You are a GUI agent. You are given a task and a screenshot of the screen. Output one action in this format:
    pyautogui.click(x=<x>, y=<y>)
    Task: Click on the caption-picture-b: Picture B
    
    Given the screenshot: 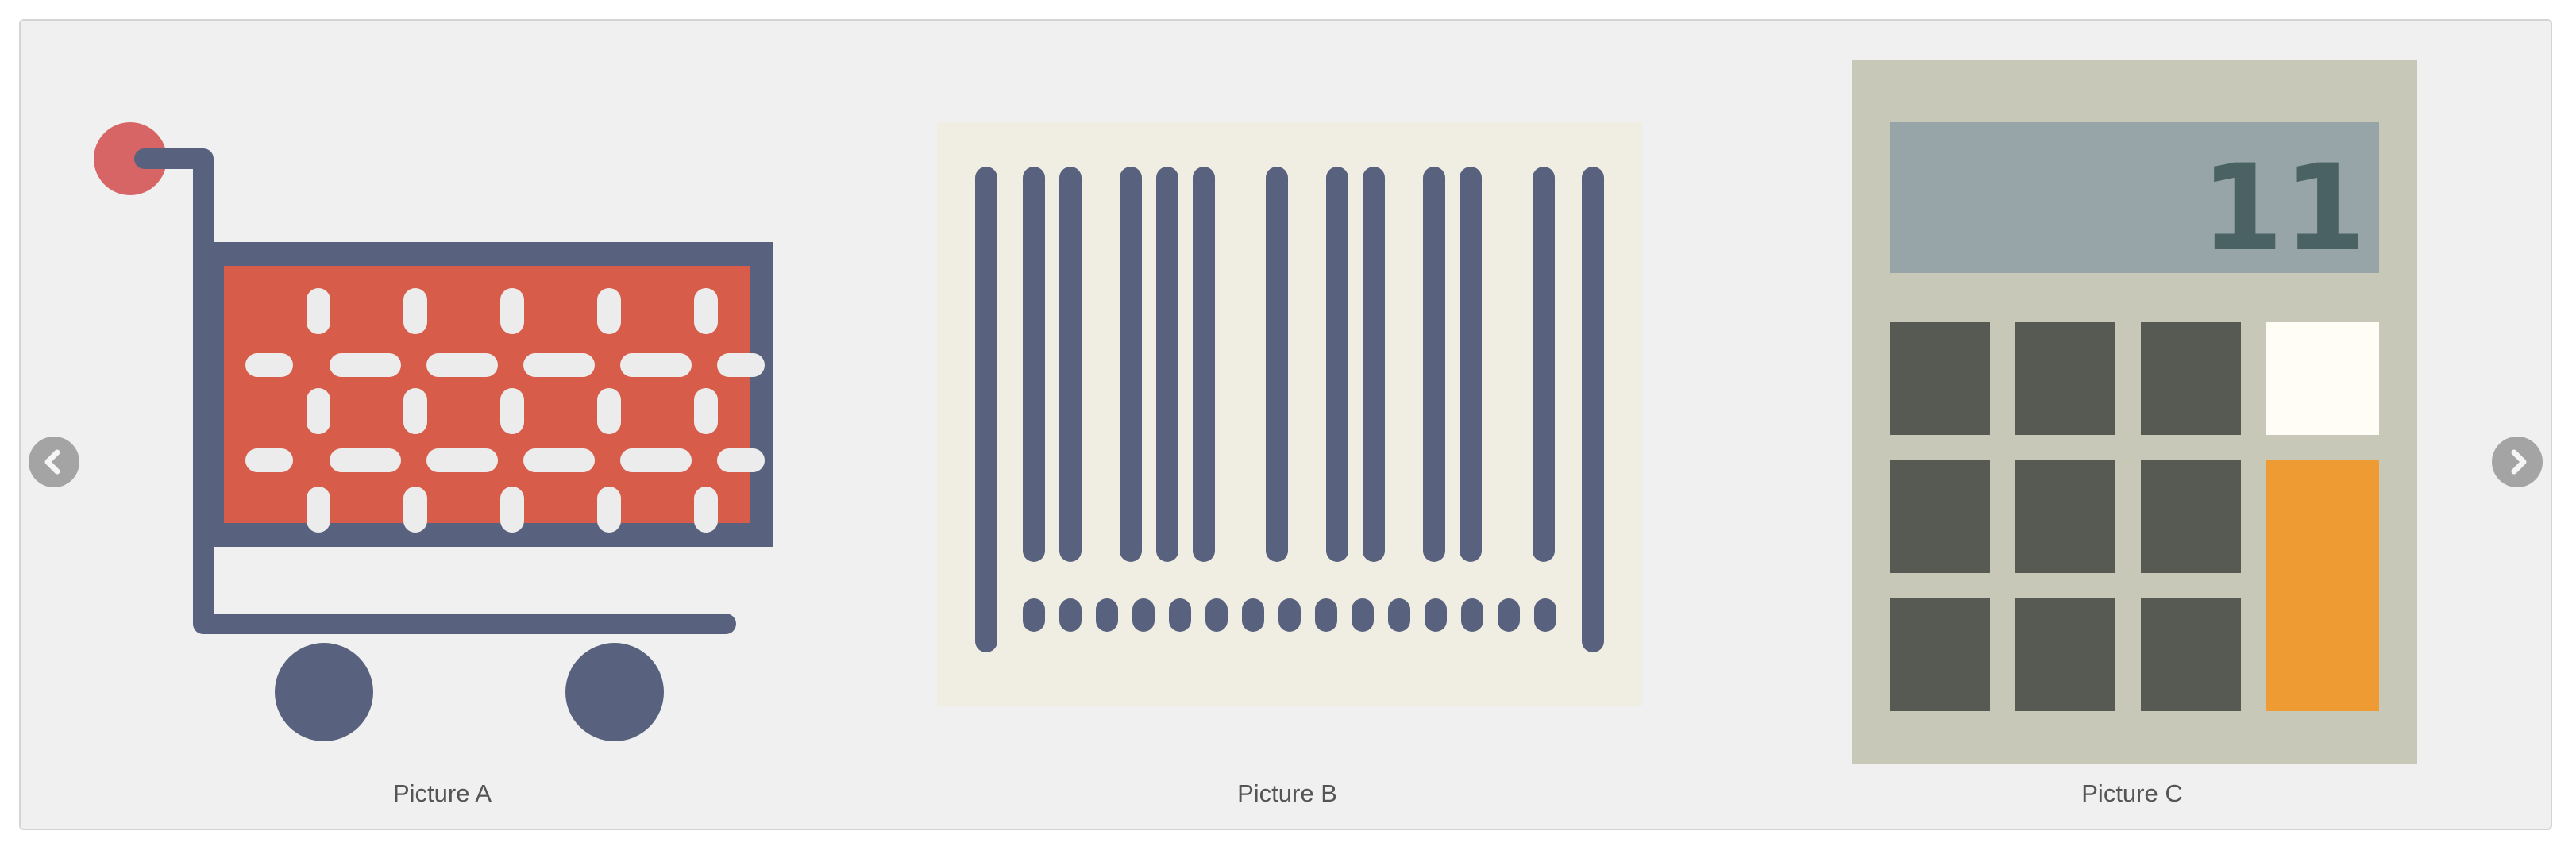 What is the action you would take?
    pyautogui.click(x=1287, y=793)
    